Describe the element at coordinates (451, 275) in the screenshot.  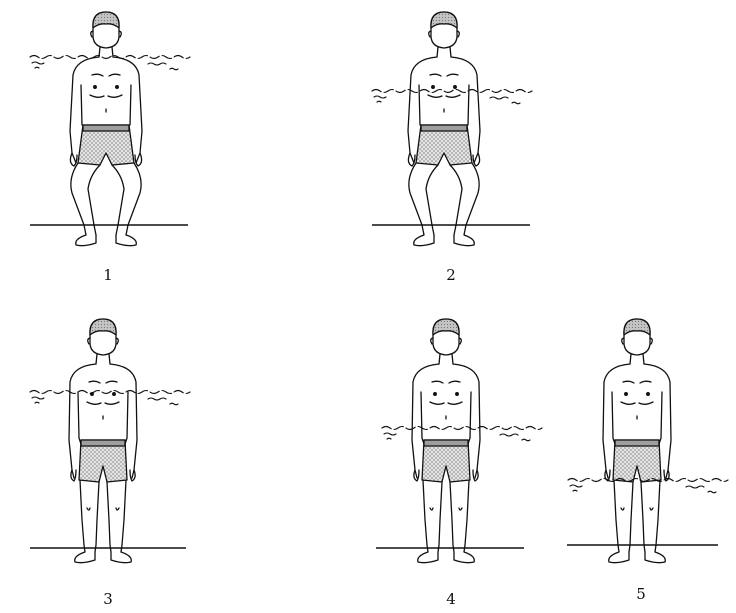
I see `figure-label-2: 2` at that location.